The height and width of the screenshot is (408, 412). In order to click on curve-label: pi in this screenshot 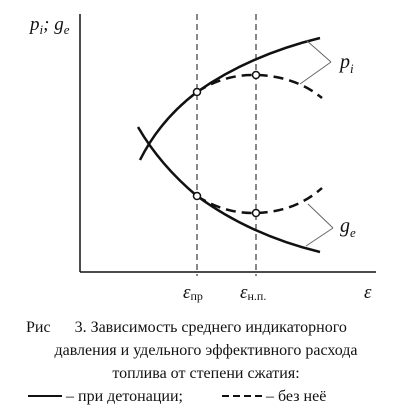, I will do `click(346, 63)`.